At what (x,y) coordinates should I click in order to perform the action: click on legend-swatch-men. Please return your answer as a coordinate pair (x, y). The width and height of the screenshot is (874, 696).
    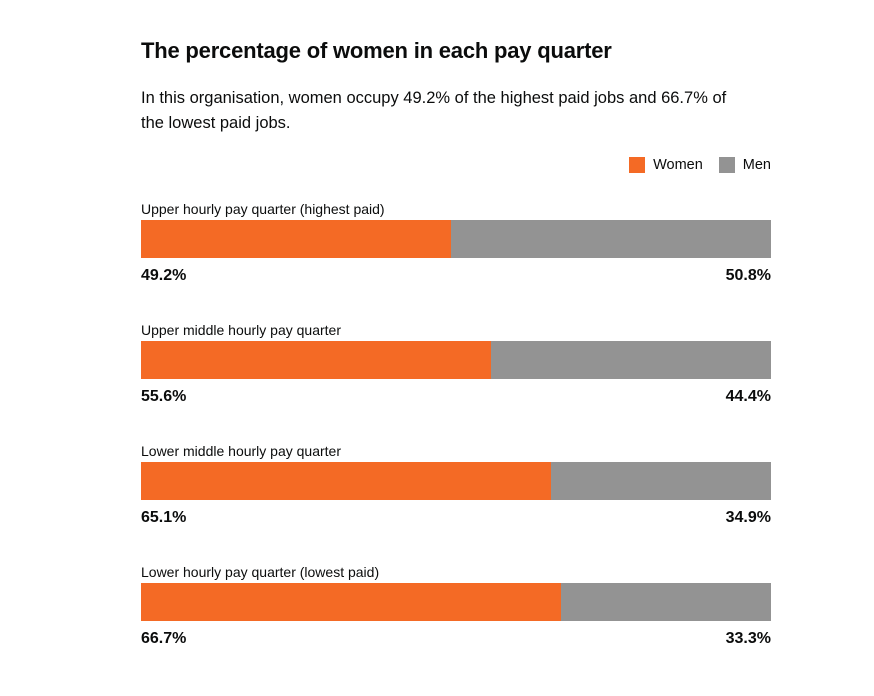
    Looking at the image, I should click on (726, 165).